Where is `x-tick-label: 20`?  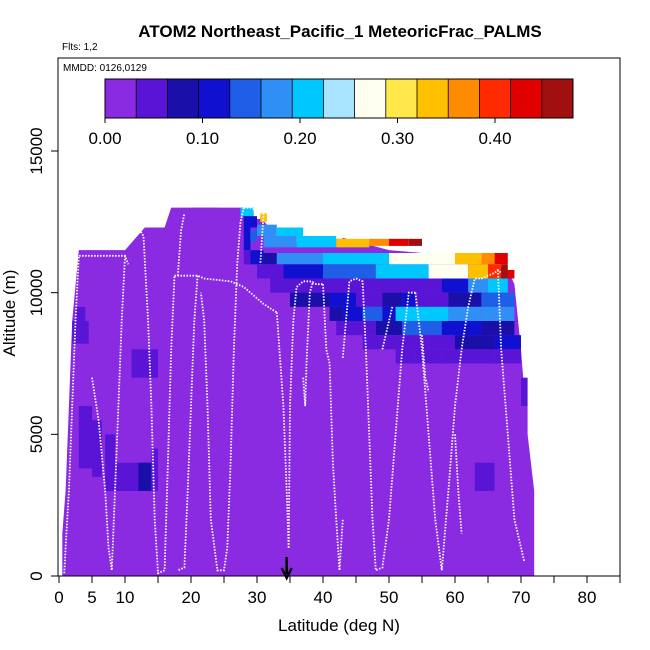
x-tick-label: 20 is located at coordinates (191, 597).